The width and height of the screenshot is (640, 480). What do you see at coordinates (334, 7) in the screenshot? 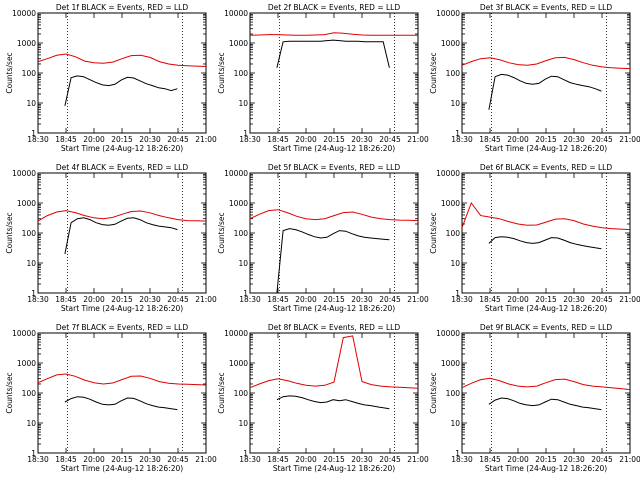
I see `panel-title: Det 2f BLACK = Events, RED = LLD` at bounding box center [334, 7].